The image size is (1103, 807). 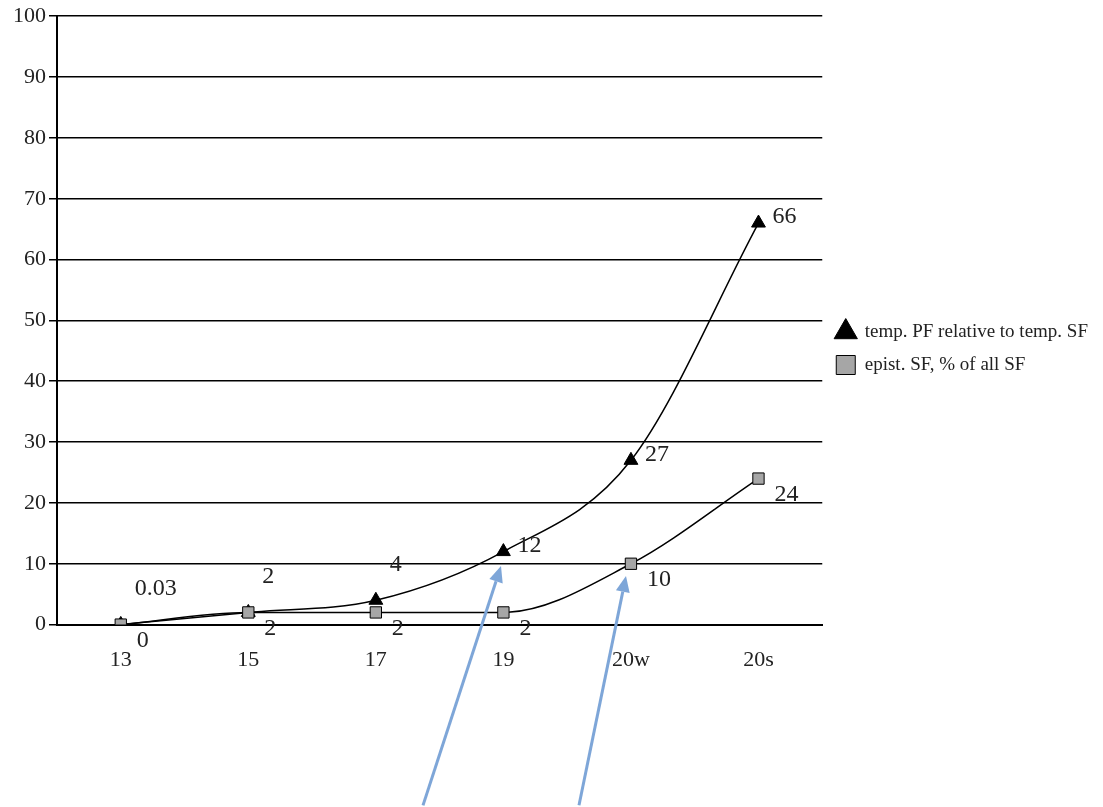 I want to click on legend-label: epist. SF, % of all SF, so click(x=945, y=363).